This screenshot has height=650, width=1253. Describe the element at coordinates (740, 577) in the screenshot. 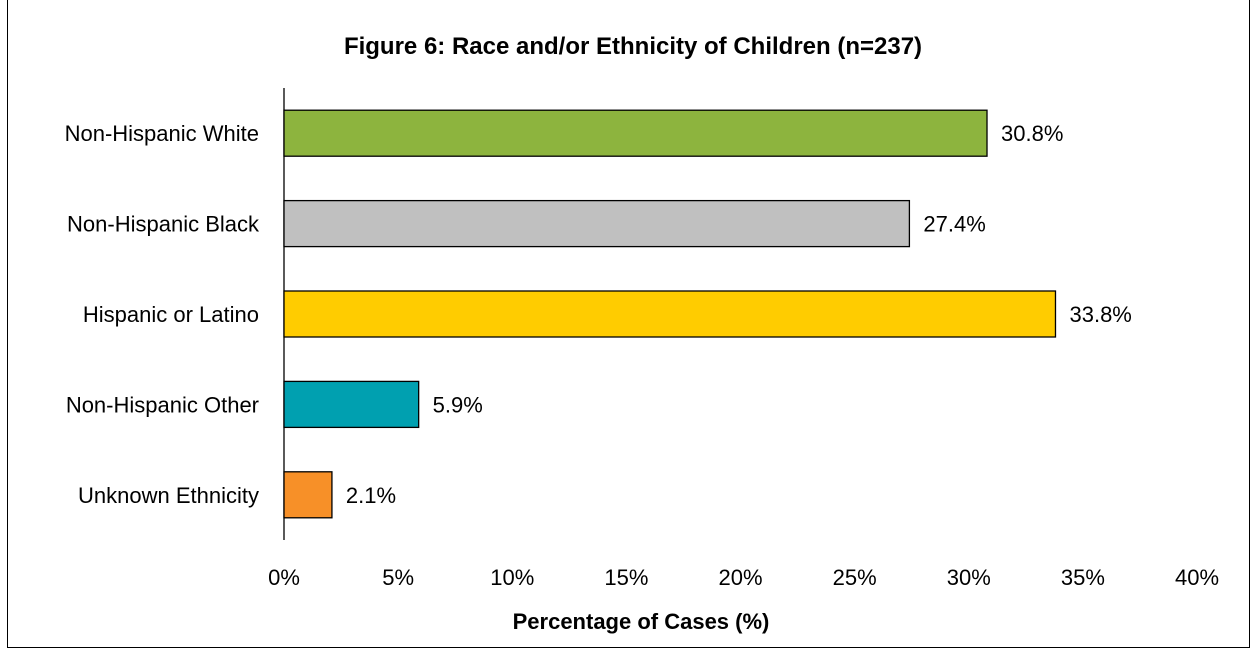

I see `x-tick-label: 20%` at that location.